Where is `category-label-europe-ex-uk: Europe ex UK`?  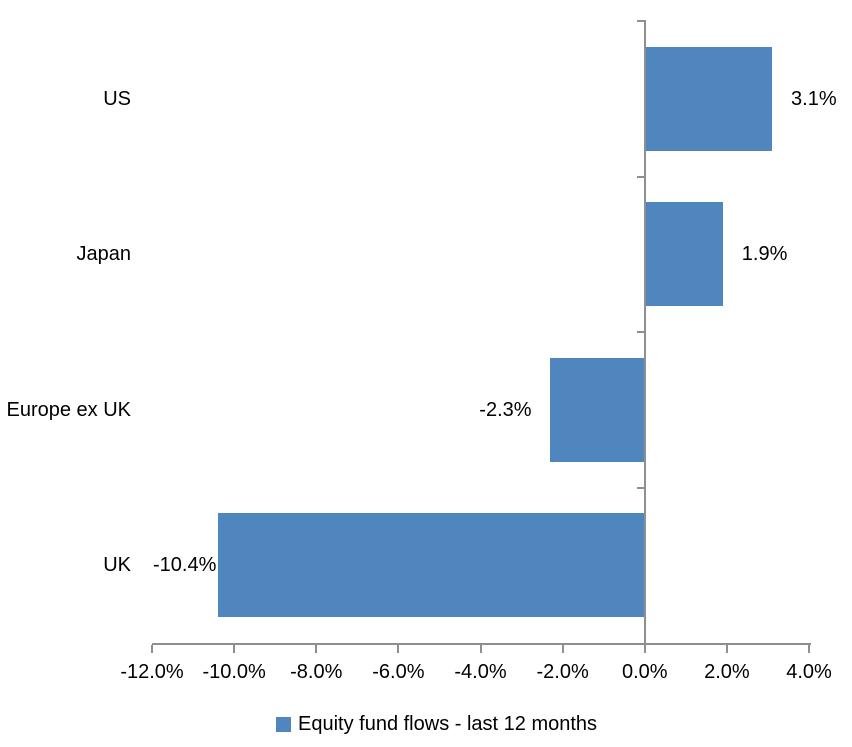
category-label-europe-ex-uk: Europe ex UK is located at coordinates (68, 409).